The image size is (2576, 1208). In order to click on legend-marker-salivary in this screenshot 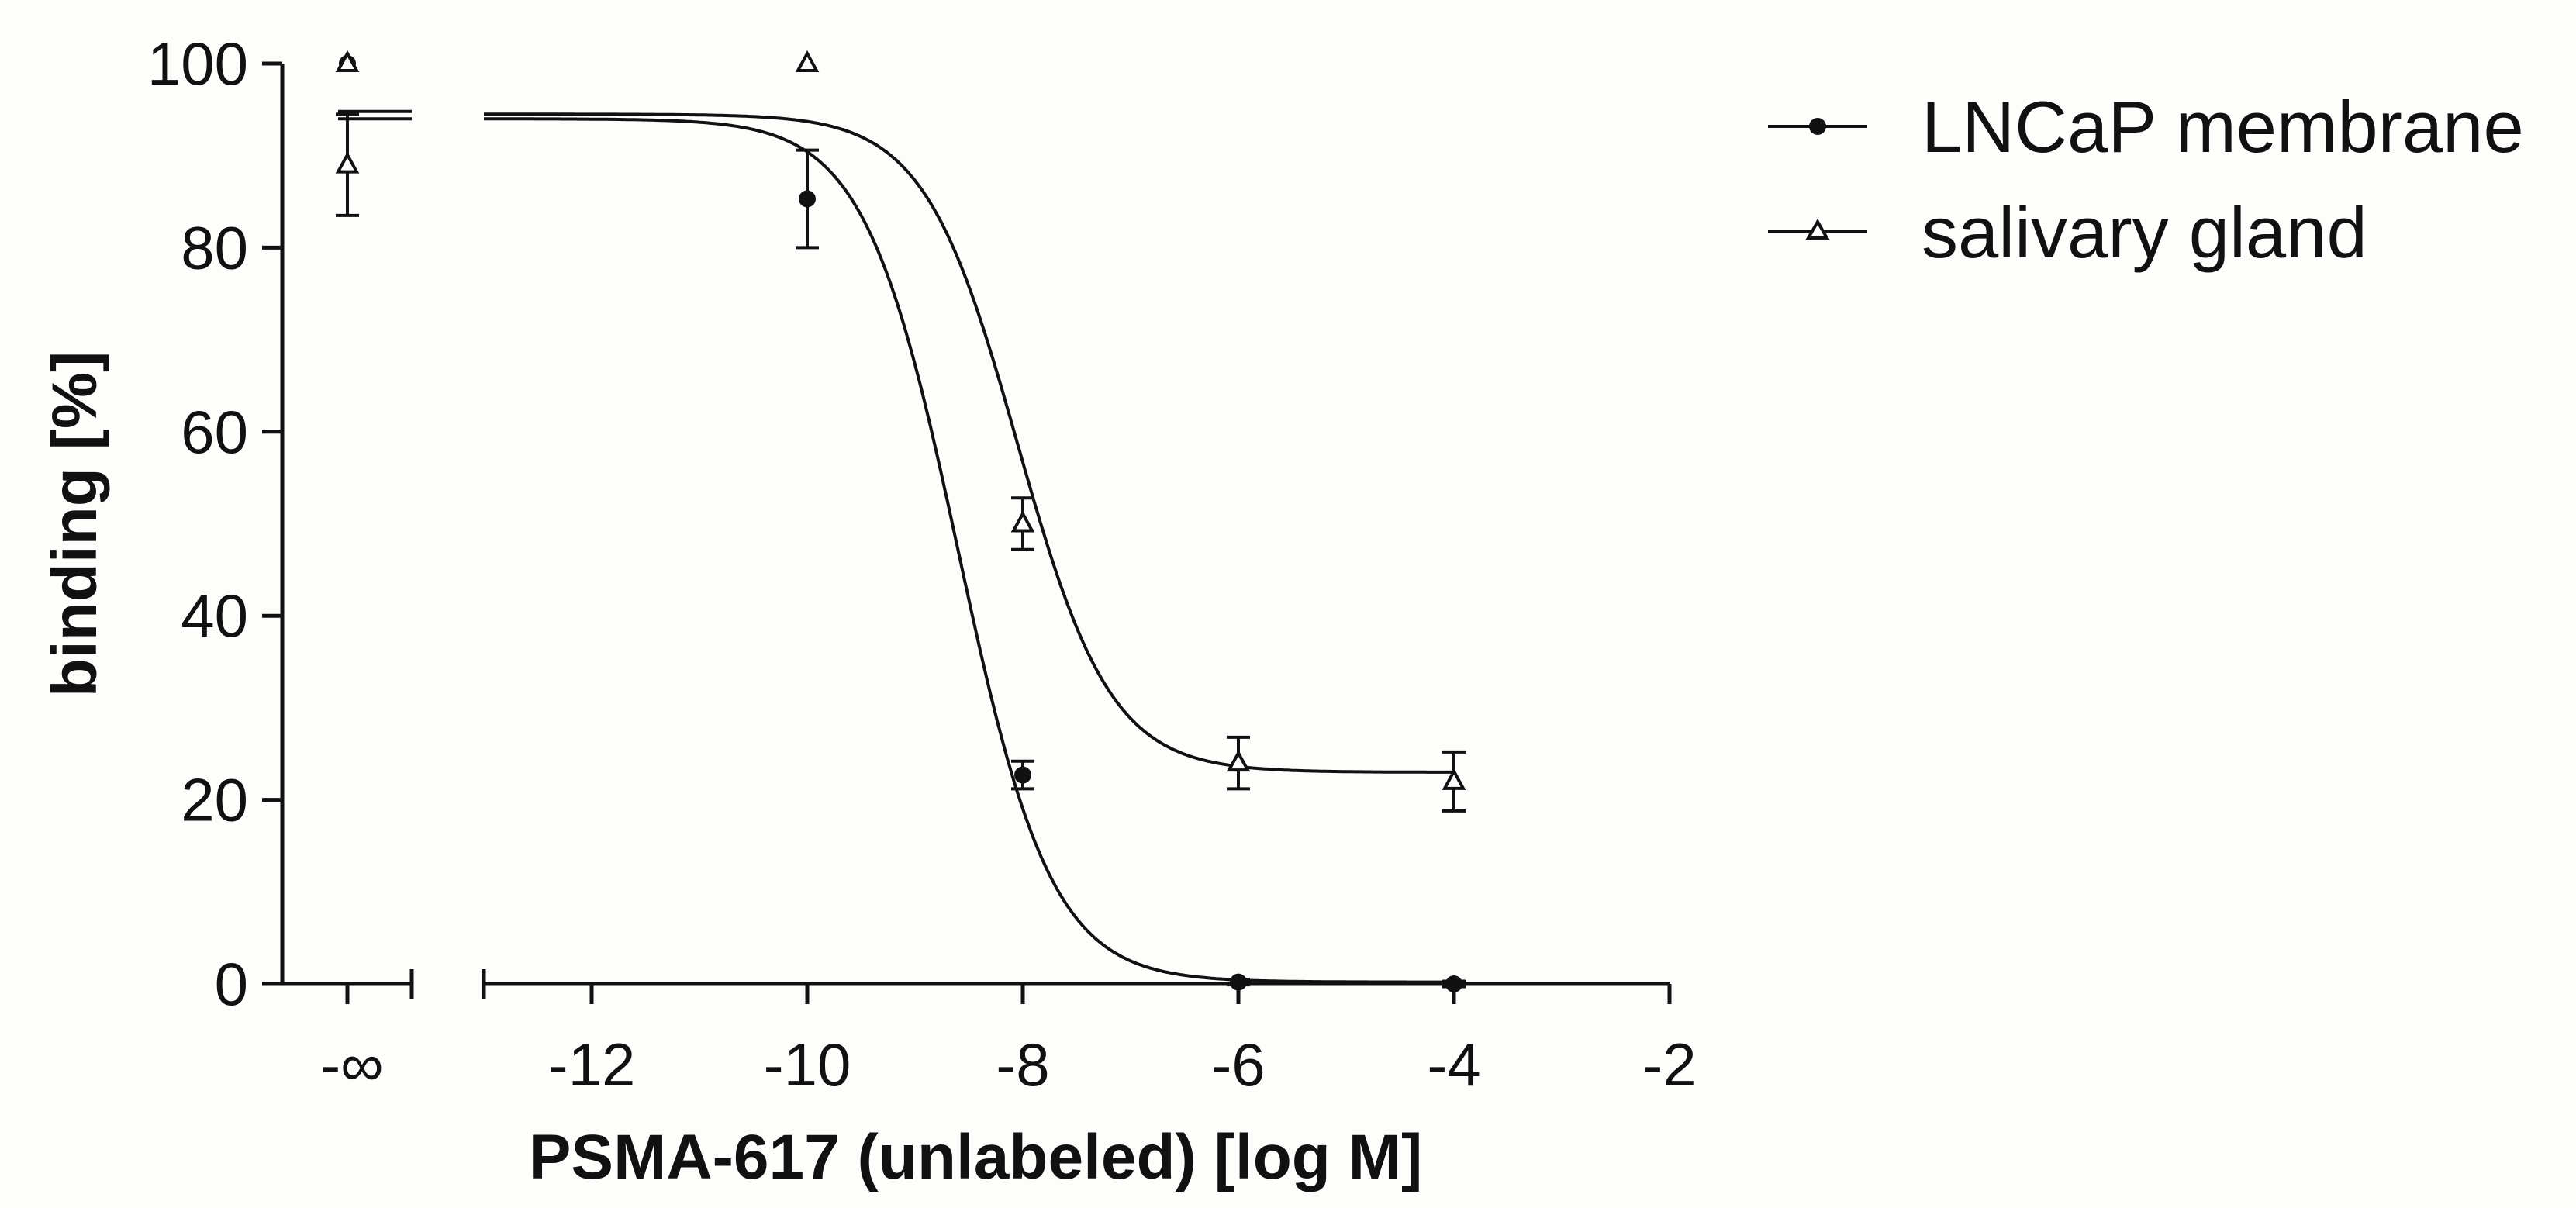, I will do `click(1817, 229)`.